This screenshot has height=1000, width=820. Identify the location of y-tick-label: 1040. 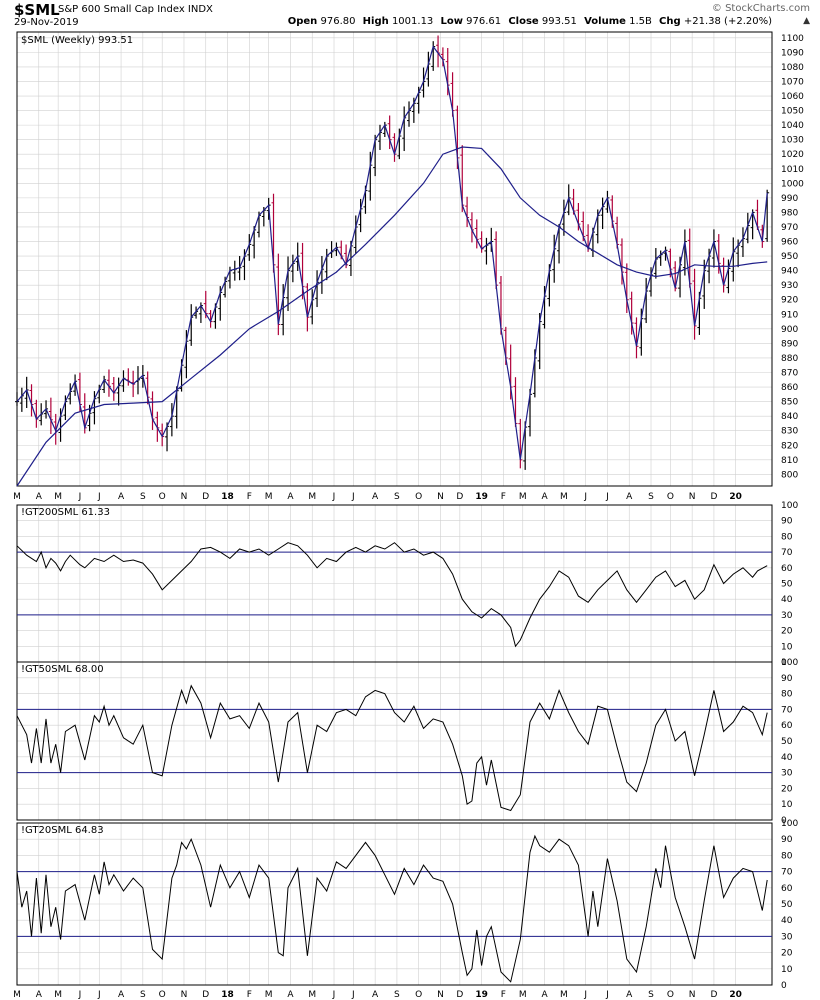
(792, 126).